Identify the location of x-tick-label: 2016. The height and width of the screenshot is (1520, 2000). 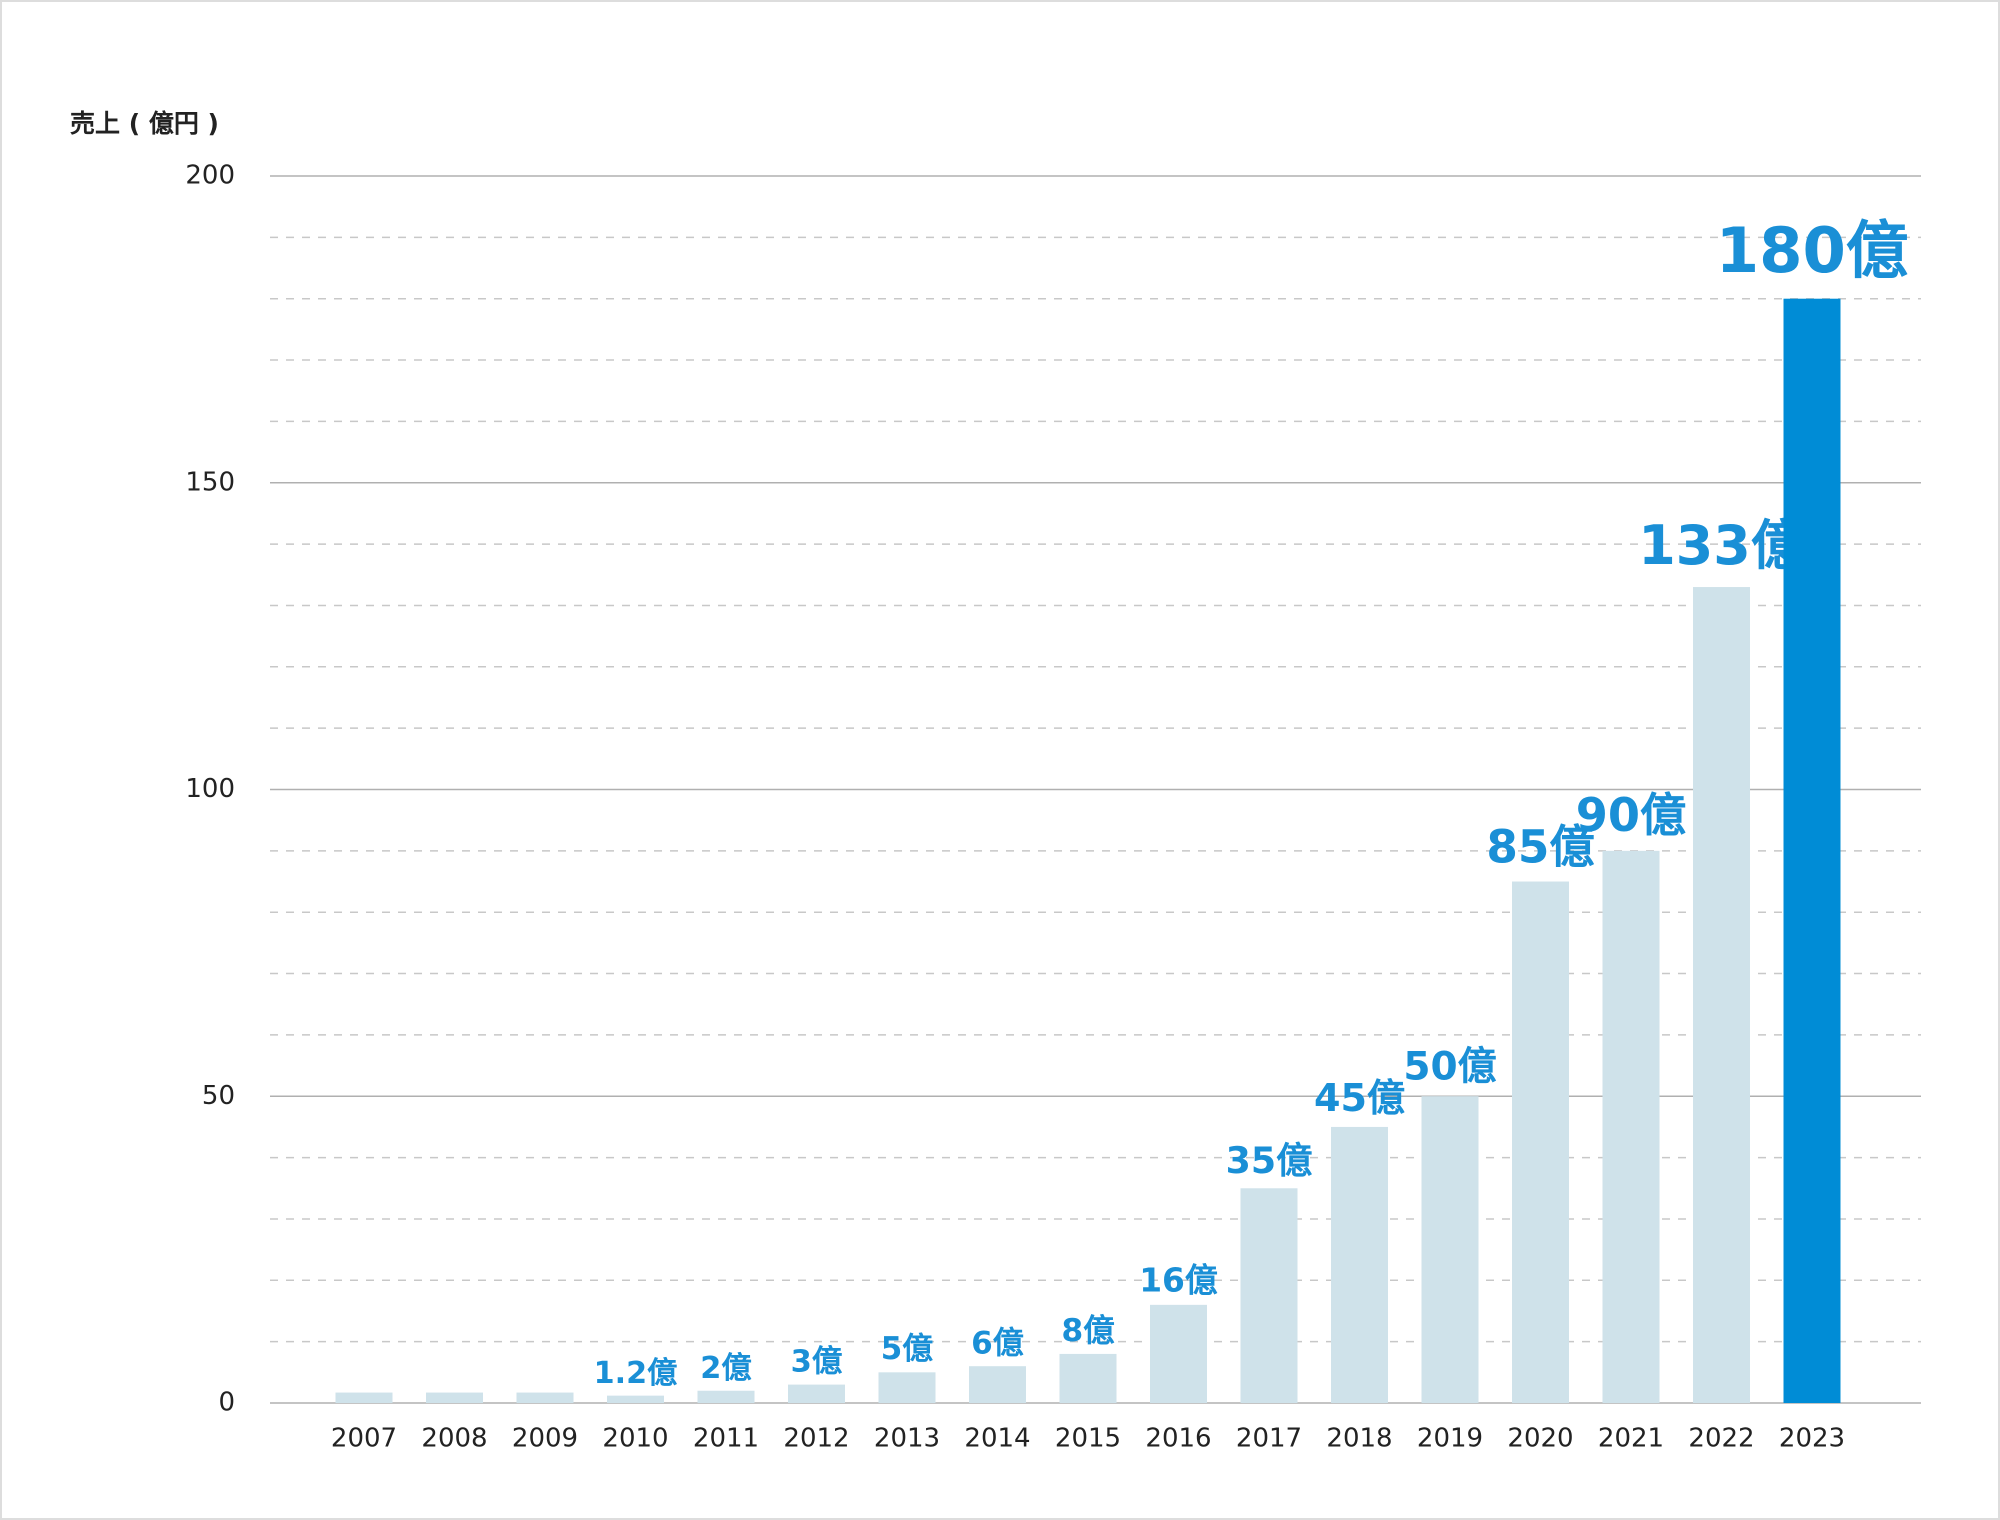
(1178, 1439).